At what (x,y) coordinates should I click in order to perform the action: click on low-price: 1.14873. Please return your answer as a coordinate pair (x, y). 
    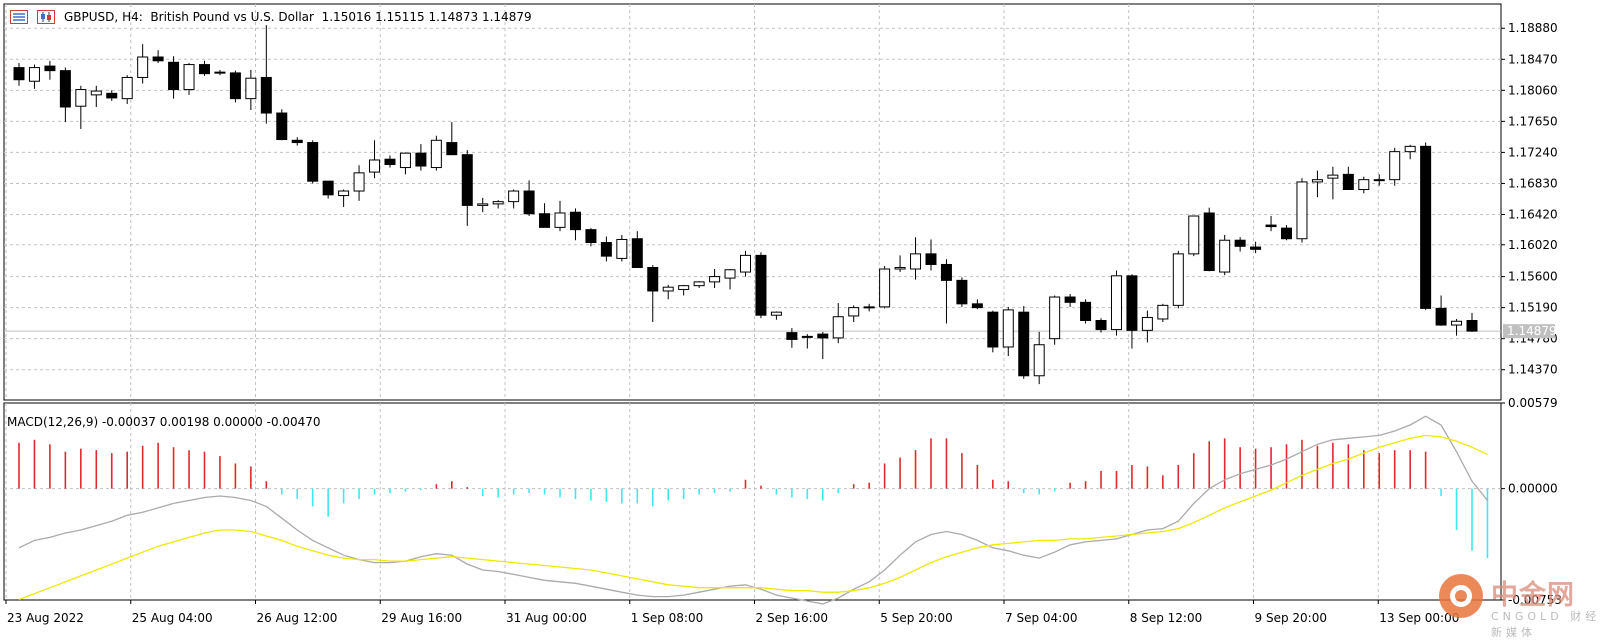
    Looking at the image, I should click on (453, 17).